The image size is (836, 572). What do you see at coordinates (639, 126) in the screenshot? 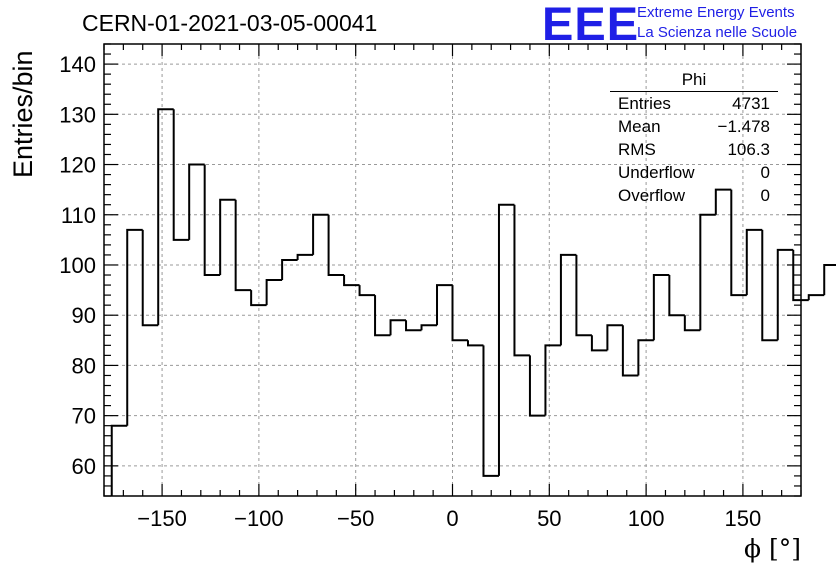
I see `stats-label: Mean` at bounding box center [639, 126].